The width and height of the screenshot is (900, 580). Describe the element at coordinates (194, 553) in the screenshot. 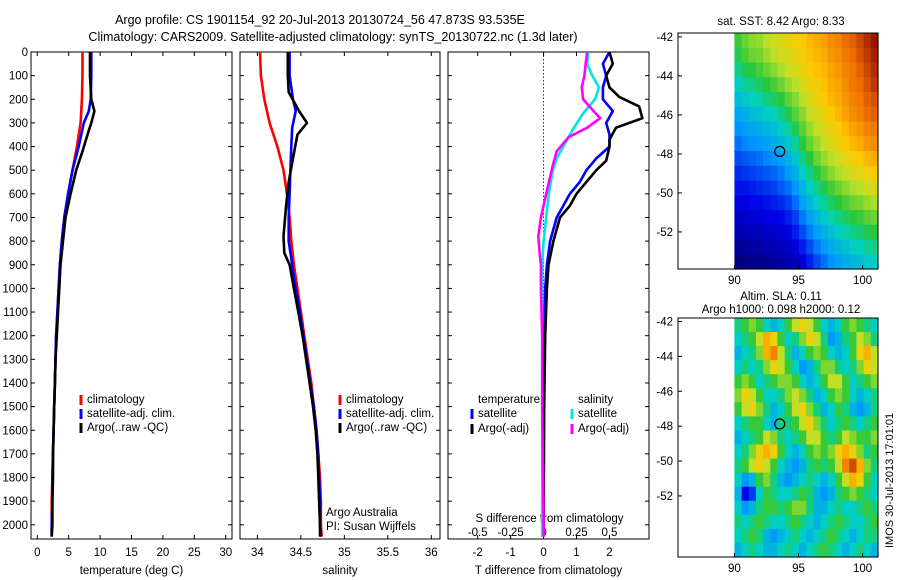

I see `x-tick-label: 25` at that location.